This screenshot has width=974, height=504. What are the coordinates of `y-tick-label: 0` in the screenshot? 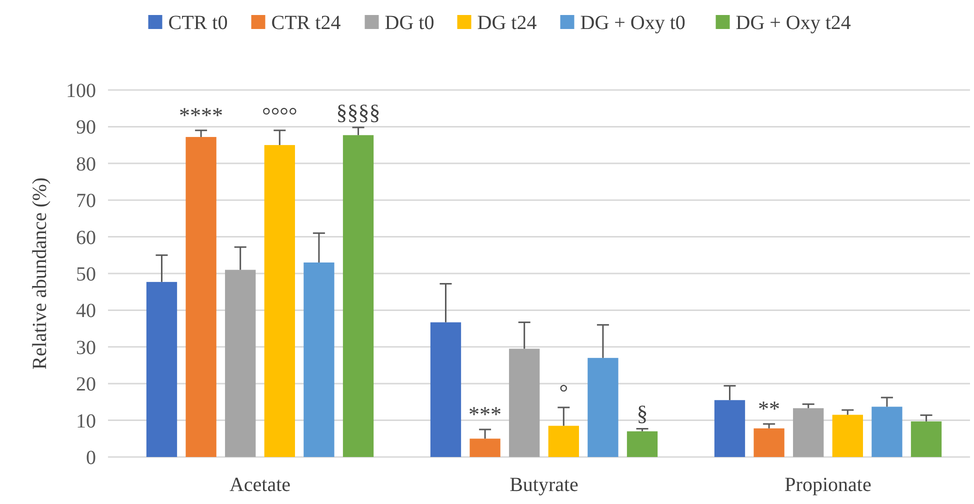 It's located at (91, 458).